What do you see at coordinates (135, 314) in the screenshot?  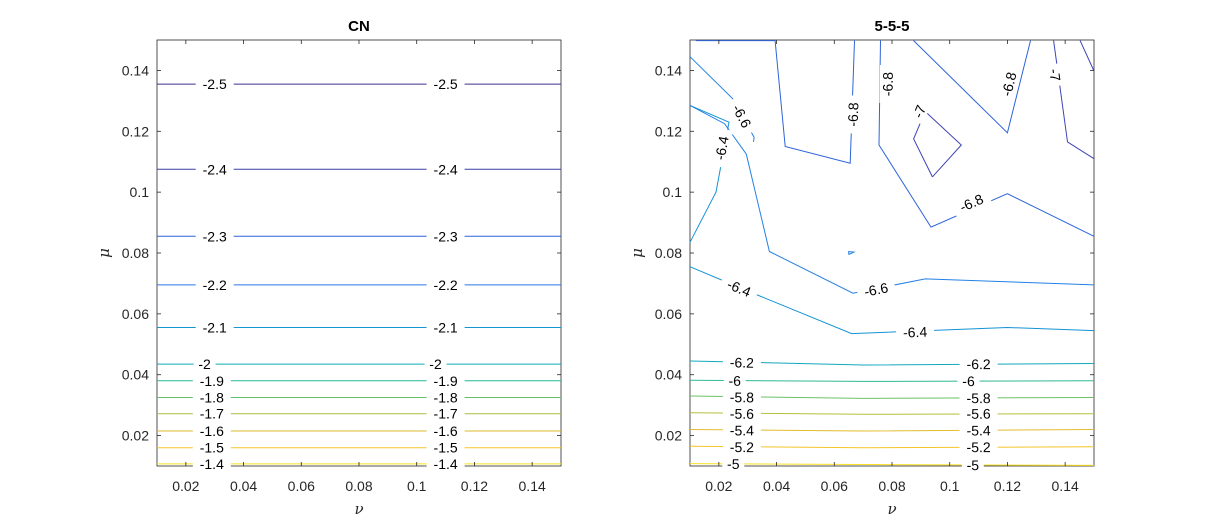 I see `y-tick-label: 0.06` at bounding box center [135, 314].